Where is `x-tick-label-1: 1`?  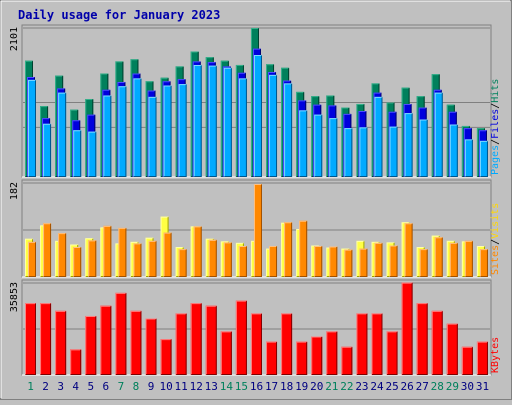 x-tick-label-1: 1 is located at coordinates (30, 386).